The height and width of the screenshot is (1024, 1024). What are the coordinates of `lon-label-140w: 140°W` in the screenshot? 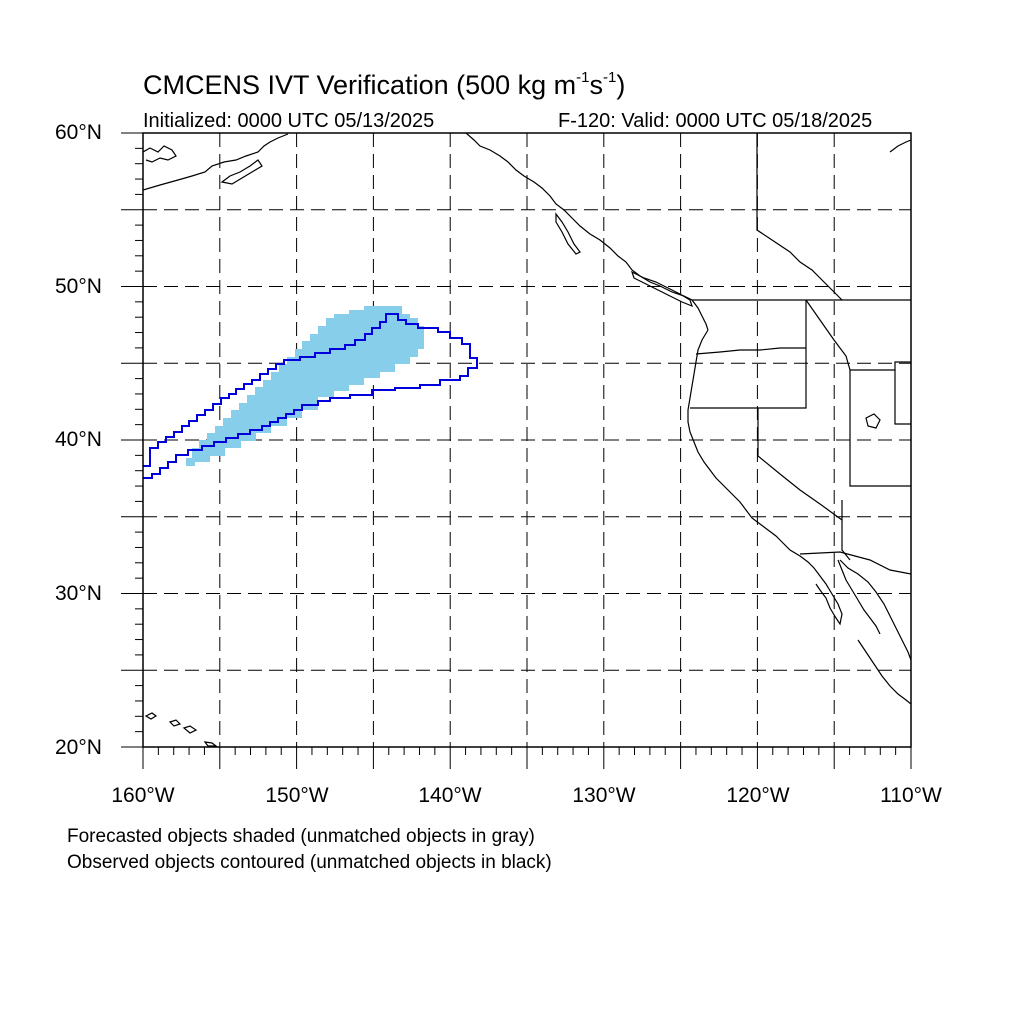 It's located at (450, 795).